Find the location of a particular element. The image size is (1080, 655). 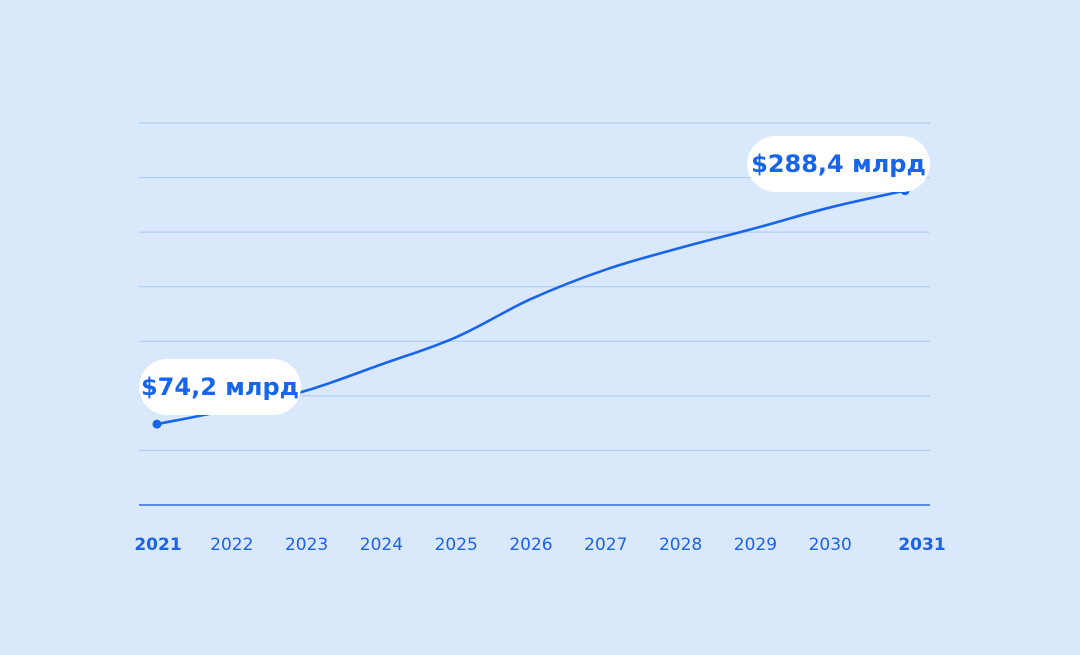

x-tick-label: 2023 is located at coordinates (306, 545).